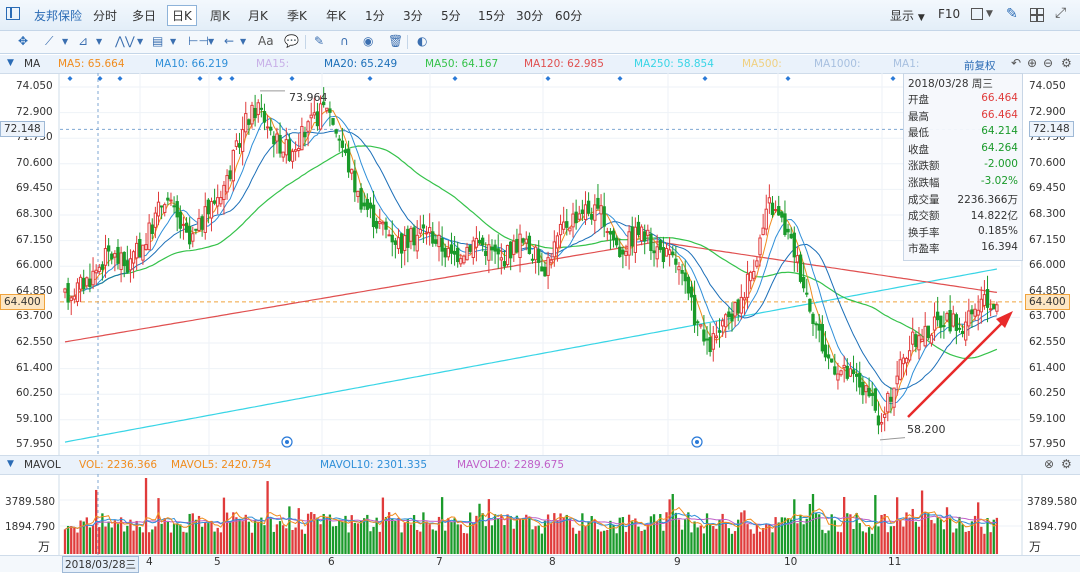 This screenshot has height=573, width=1080. I want to click on settings-icon: ⚙, so click(1066, 63).